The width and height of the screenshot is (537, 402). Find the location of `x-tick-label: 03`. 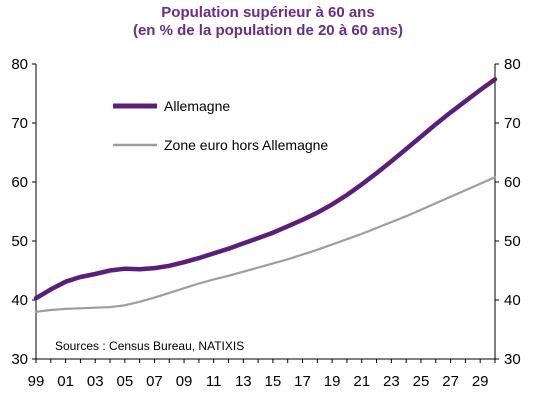

x-tick-label: 03 is located at coordinates (95, 381).